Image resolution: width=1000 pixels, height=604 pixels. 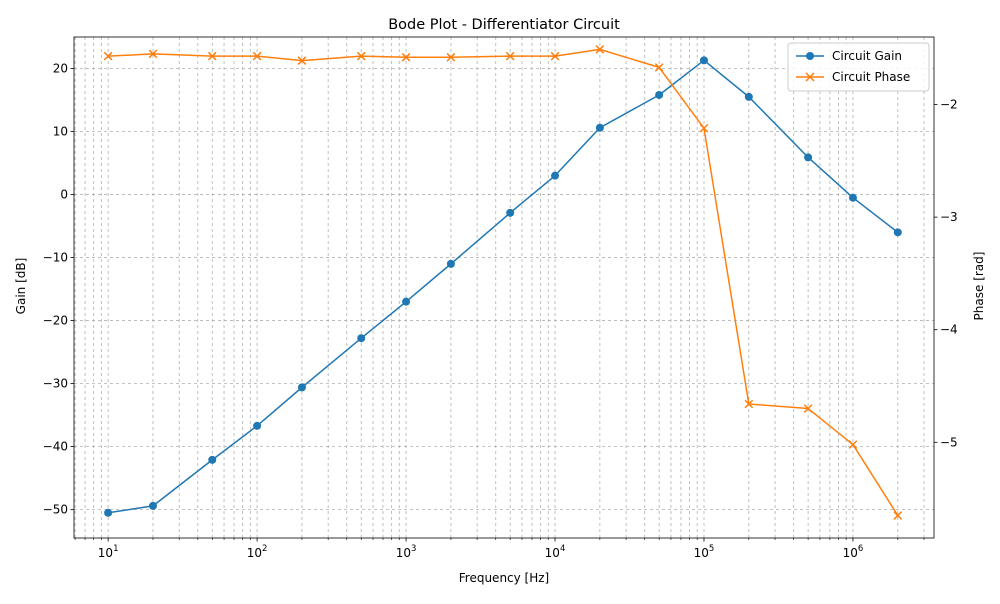 I want to click on legend-gain-label: Circuit Gain, so click(x=867, y=56).